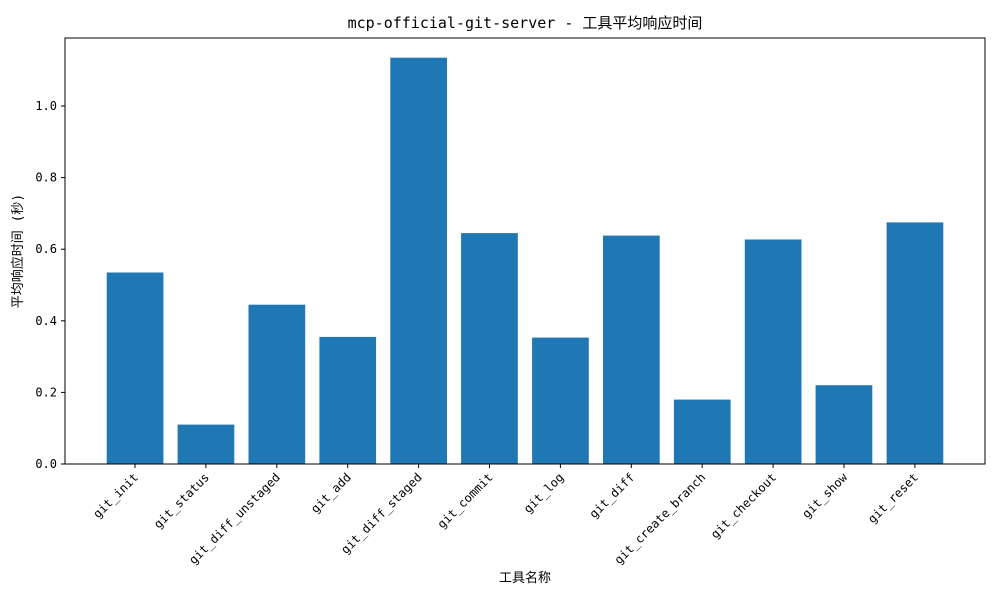 The width and height of the screenshot is (1000, 604). What do you see at coordinates (418, 260) in the screenshot?
I see `bar-git_diff_staged` at bounding box center [418, 260].